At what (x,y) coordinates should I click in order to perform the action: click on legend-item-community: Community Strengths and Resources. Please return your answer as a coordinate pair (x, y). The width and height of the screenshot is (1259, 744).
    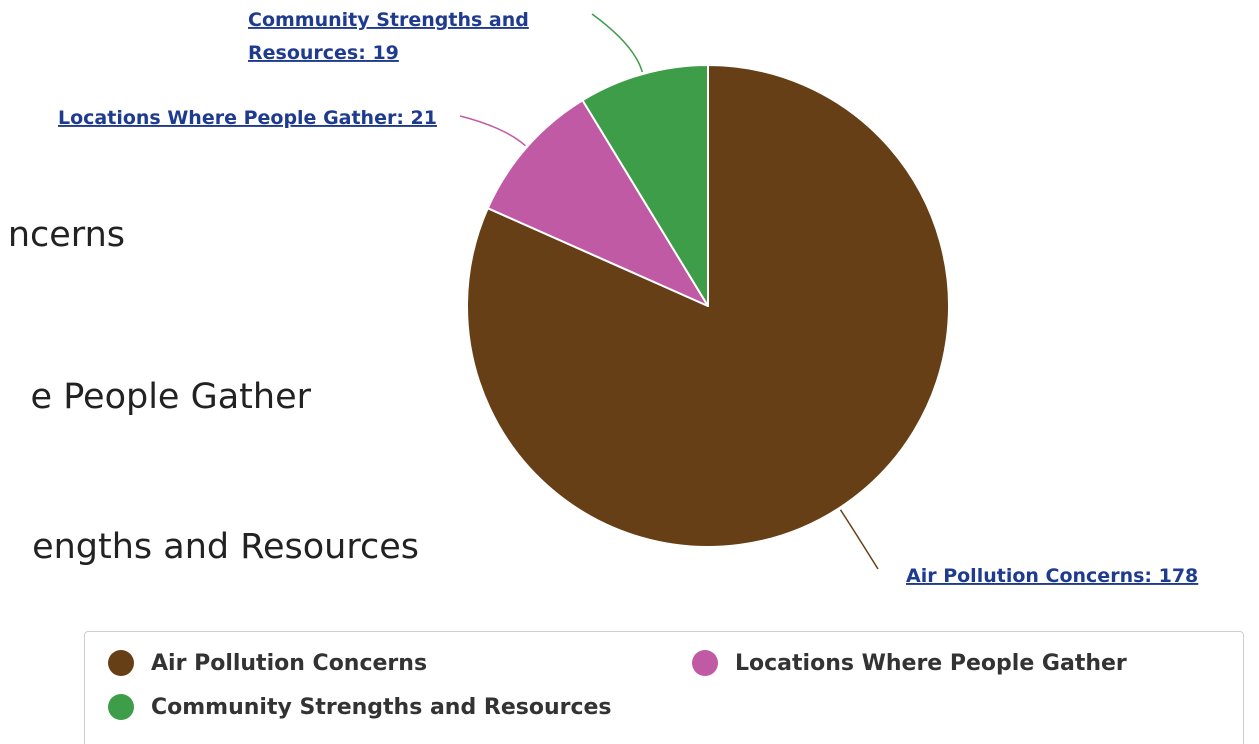
    Looking at the image, I should click on (360, 707).